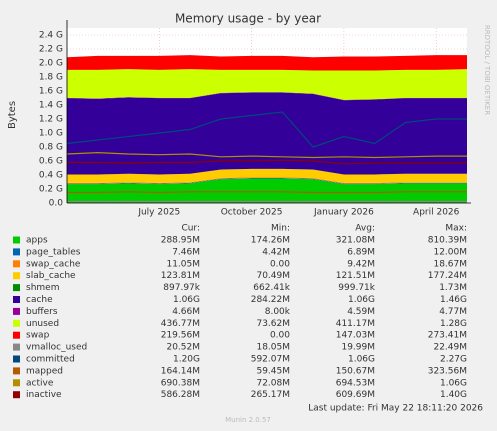 This screenshot has width=497, height=431. Describe the element at coordinates (447, 241) in the screenshot. I see `stat-value: 810.39M` at that location.